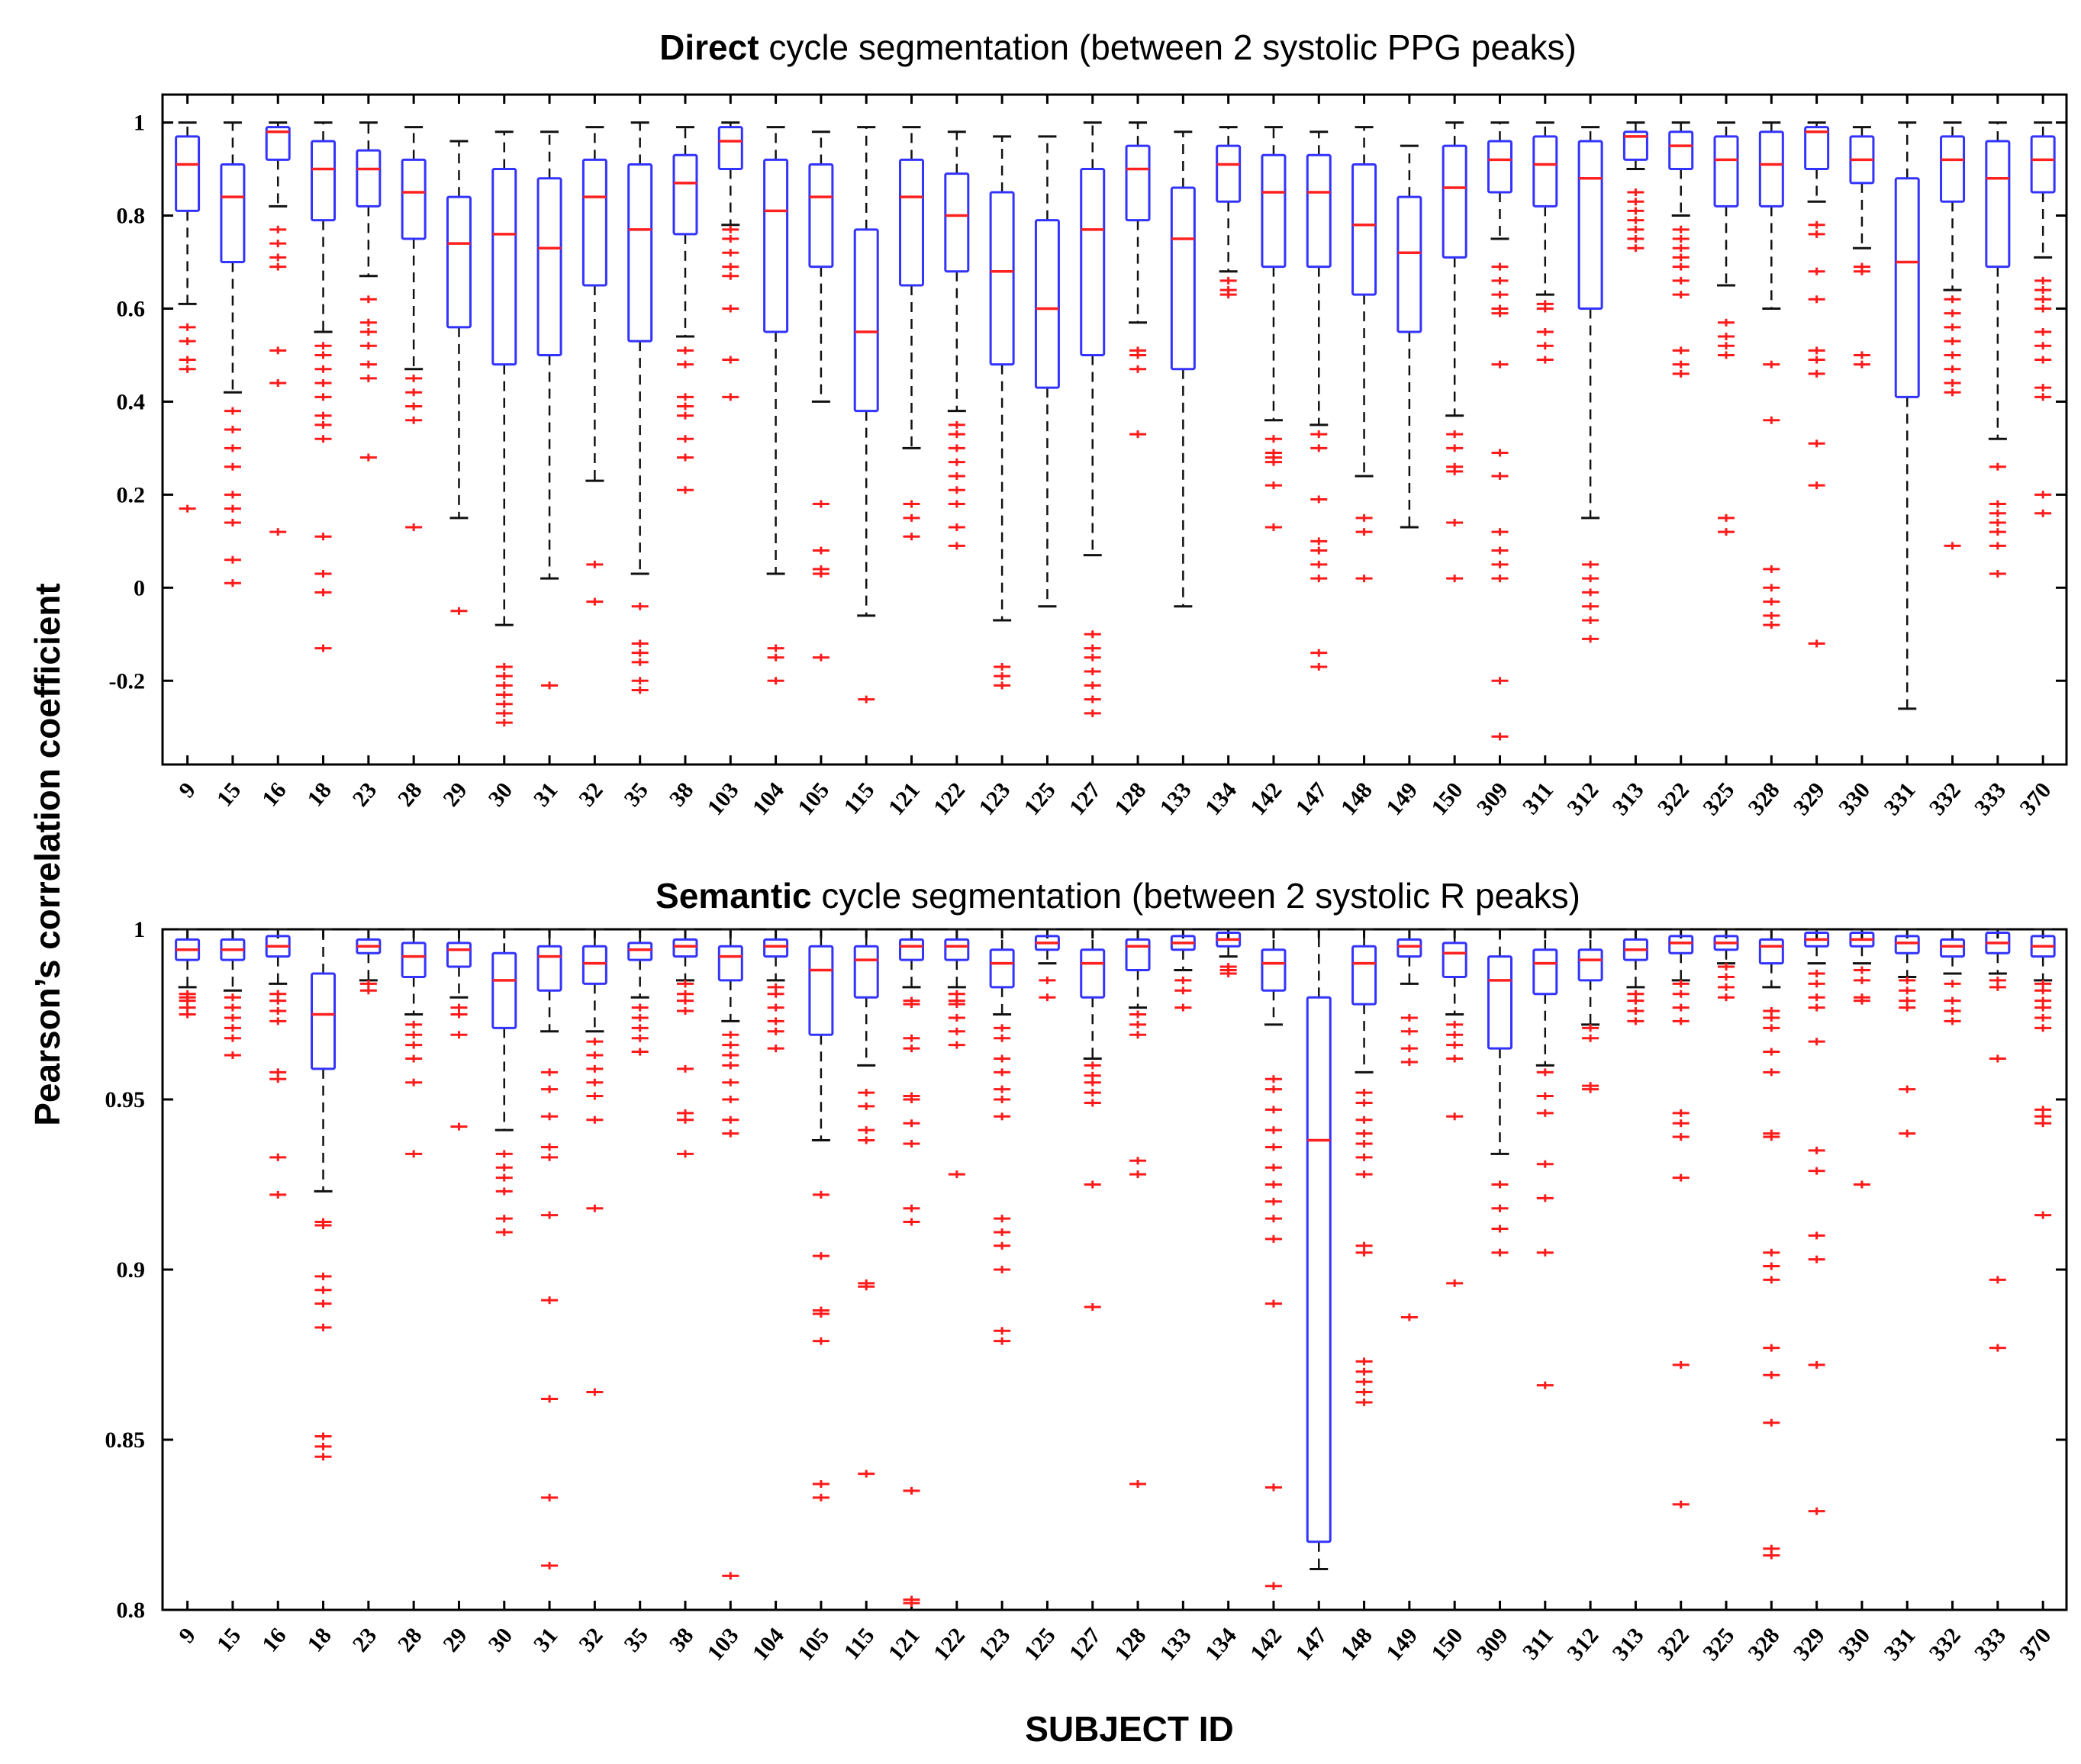 Image resolution: width=2081 pixels, height=1764 pixels. I want to click on x-tick-label: 23, so click(365, 794).